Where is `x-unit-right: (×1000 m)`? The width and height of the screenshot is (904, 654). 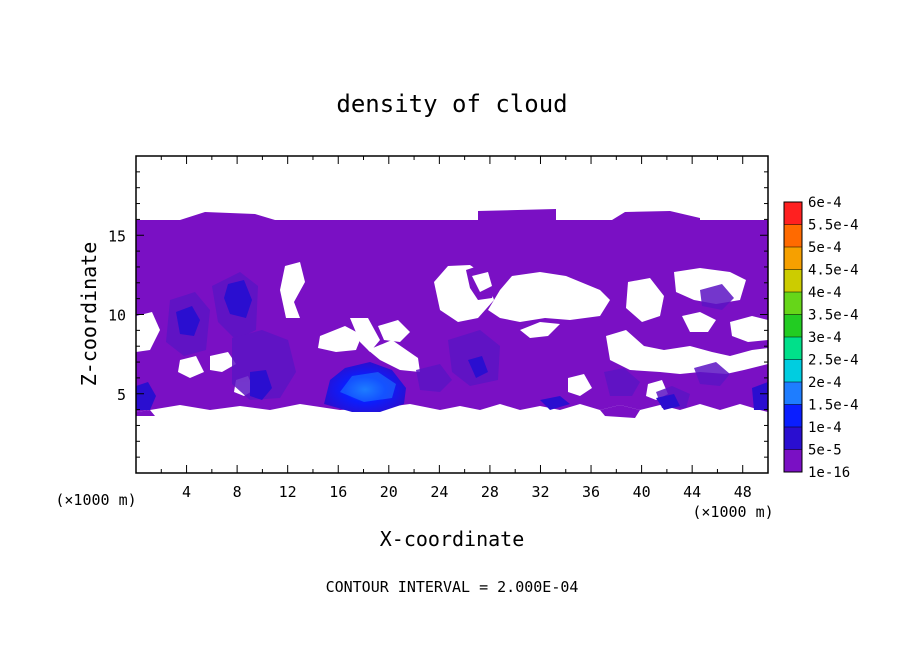 x-unit-right: (×1000 m) is located at coordinates (732, 512).